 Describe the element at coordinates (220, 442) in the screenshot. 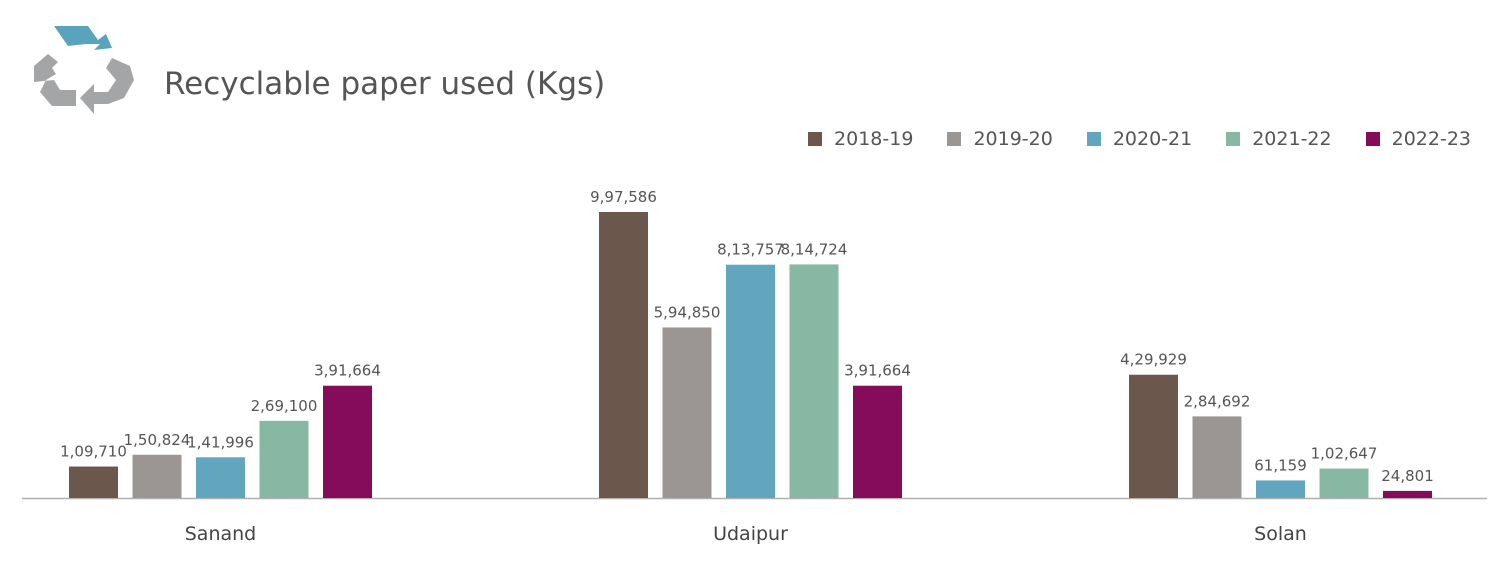

I see `data-label: 1,41,996` at that location.